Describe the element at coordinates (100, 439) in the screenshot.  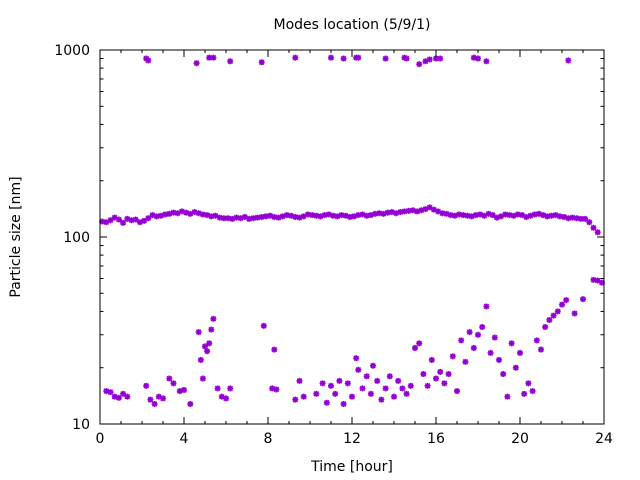
I see `x-tick-label: 0` at that location.